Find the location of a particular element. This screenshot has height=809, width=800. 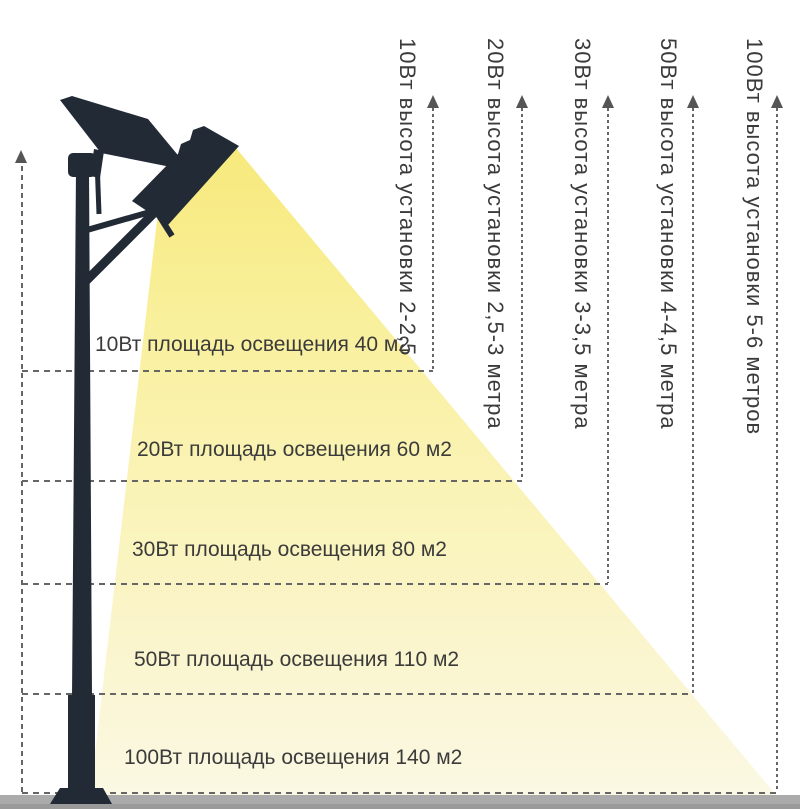

area-line-50w is located at coordinates (357, 694).